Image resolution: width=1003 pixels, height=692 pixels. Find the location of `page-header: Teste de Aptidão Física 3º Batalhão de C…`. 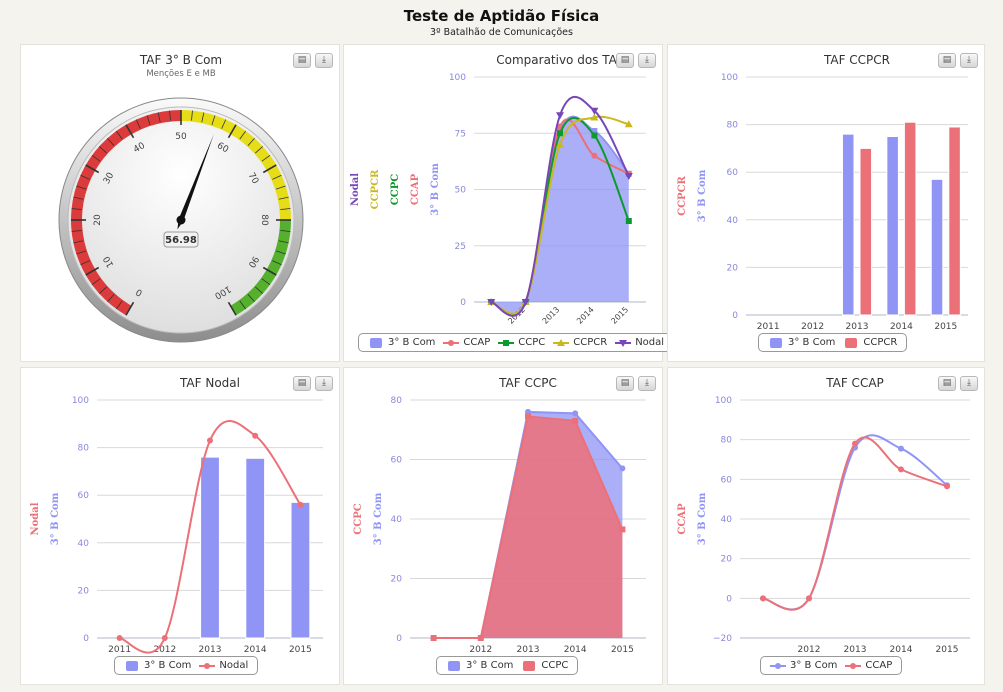

page-header: Teste de Aptidão Física 3º Batalhão de C… is located at coordinates (501, 21).